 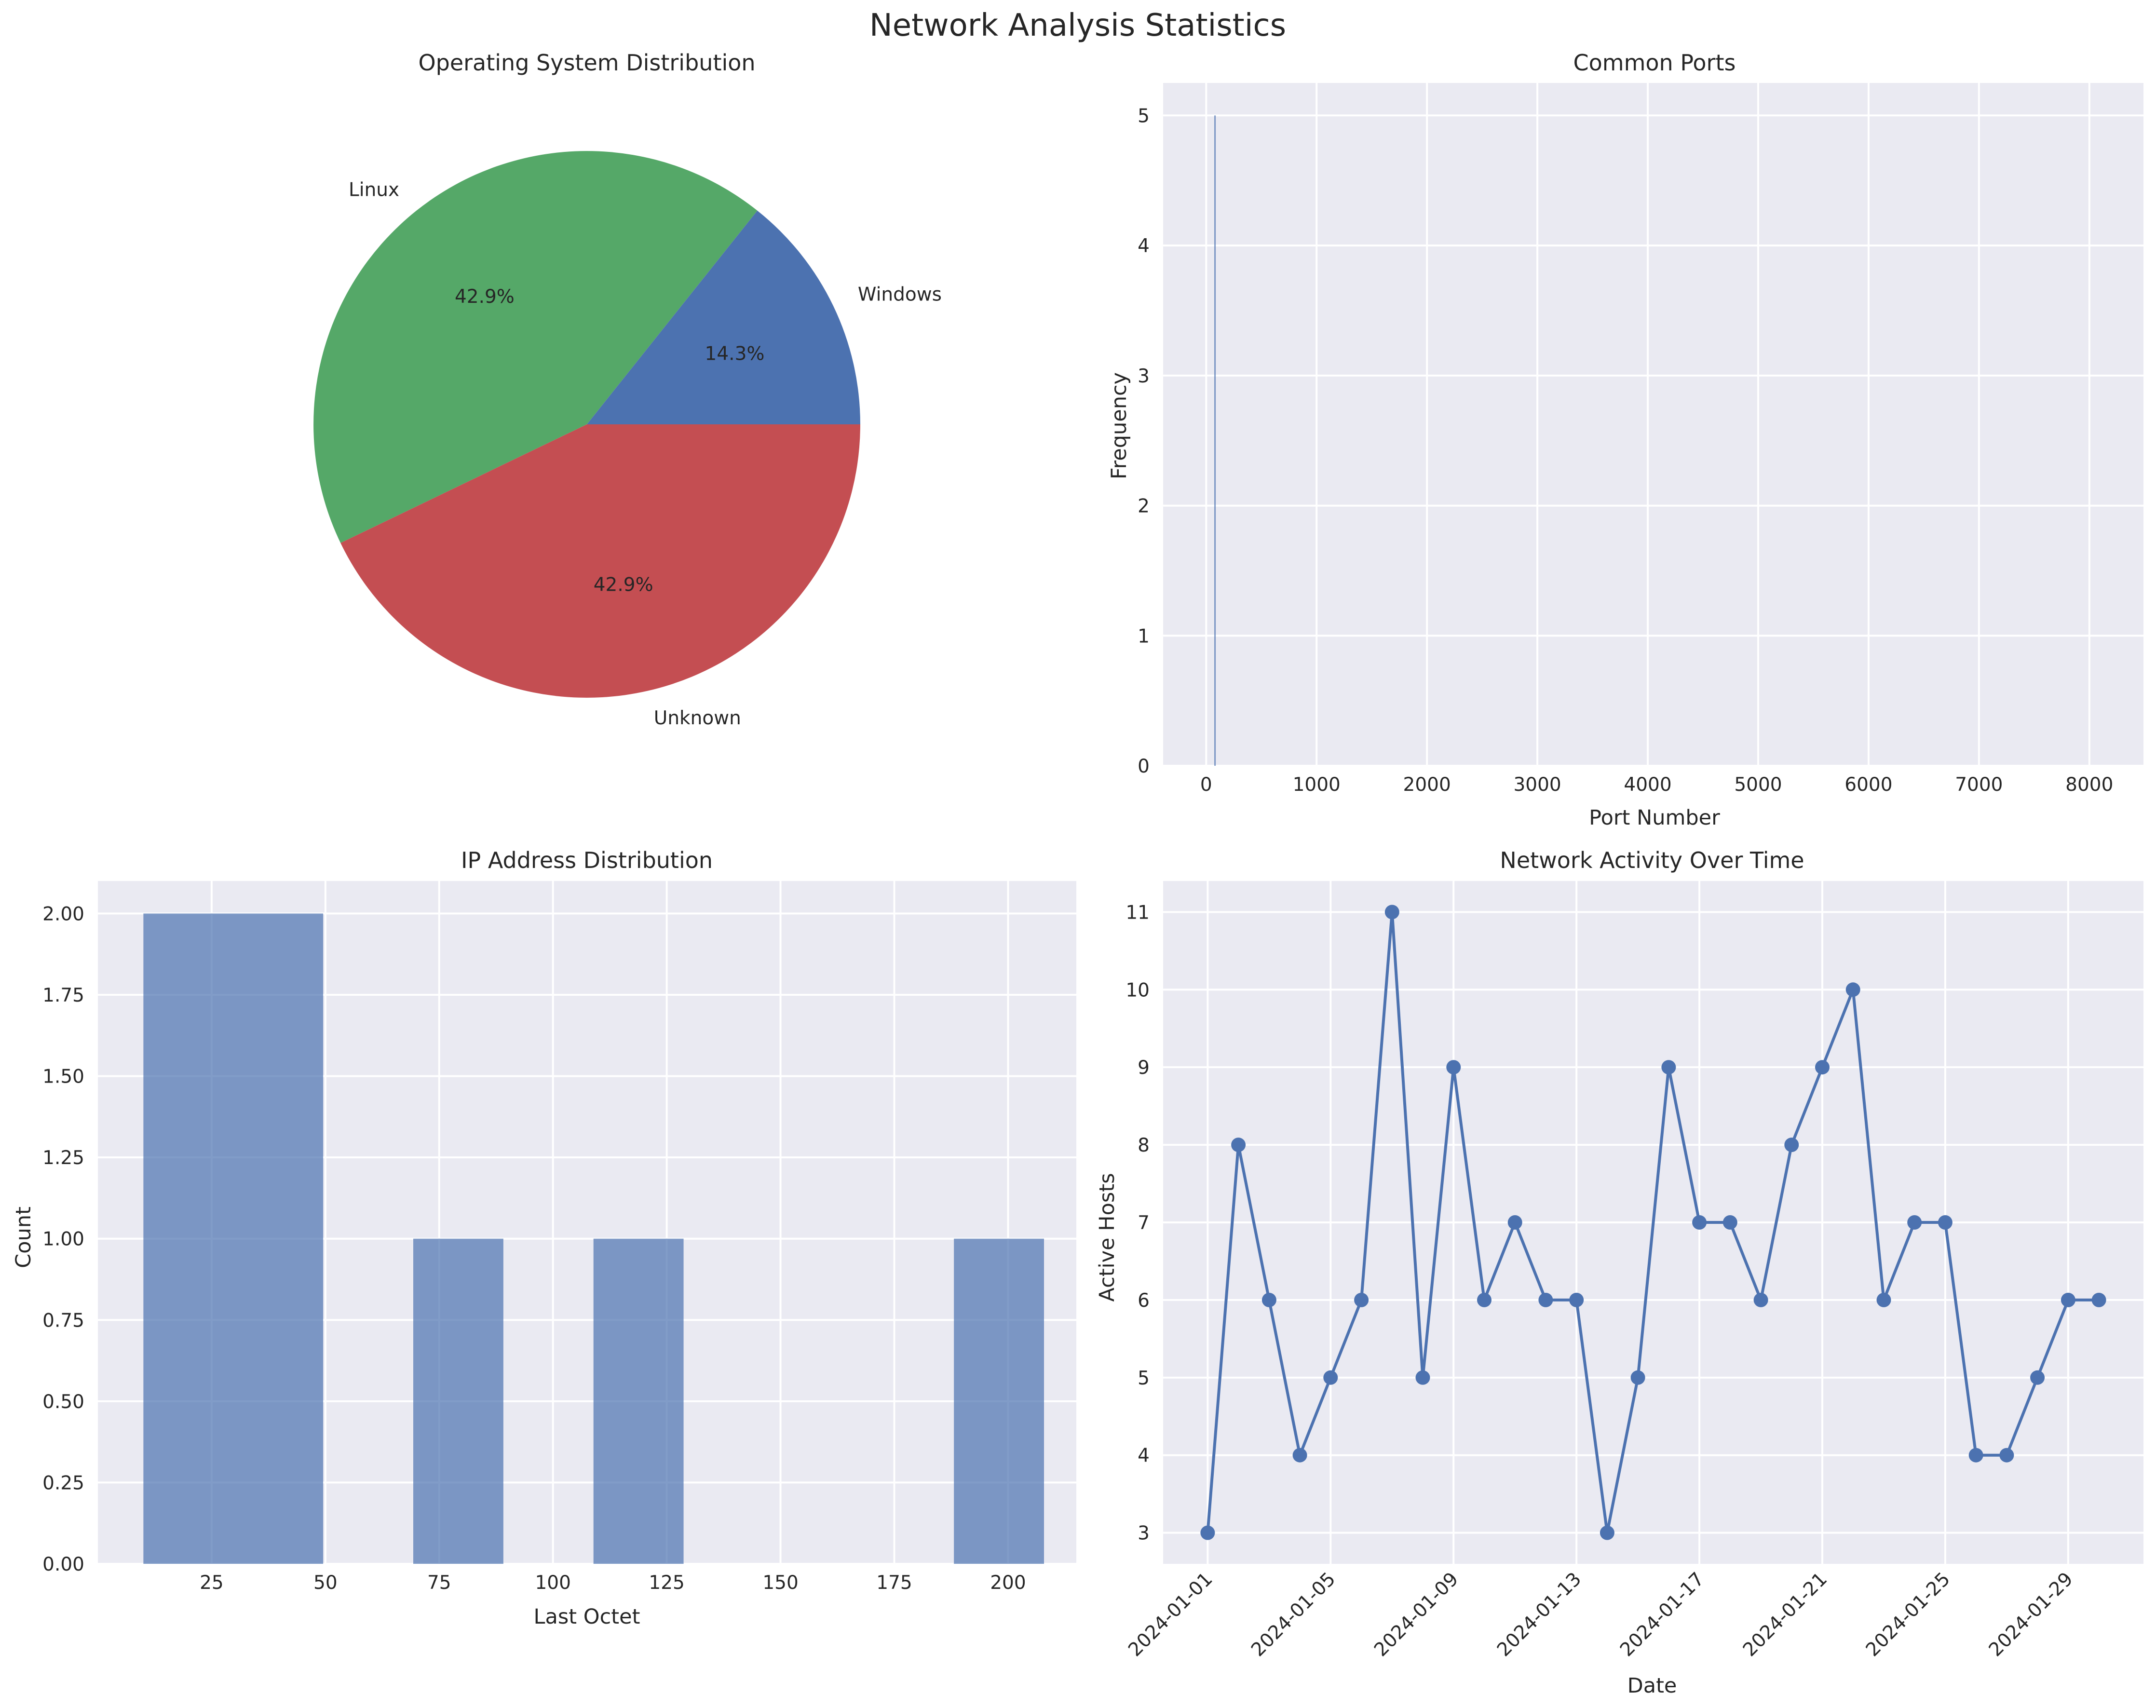 What do you see at coordinates (1078, 25) in the screenshot?
I see `figure-title: Network Analysis Statistics` at bounding box center [1078, 25].